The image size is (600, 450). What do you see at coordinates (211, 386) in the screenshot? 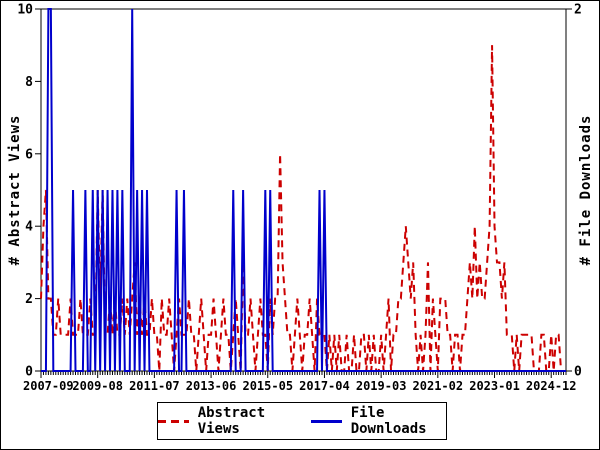
I see `x-tick-label: 2013-06` at bounding box center [211, 386].